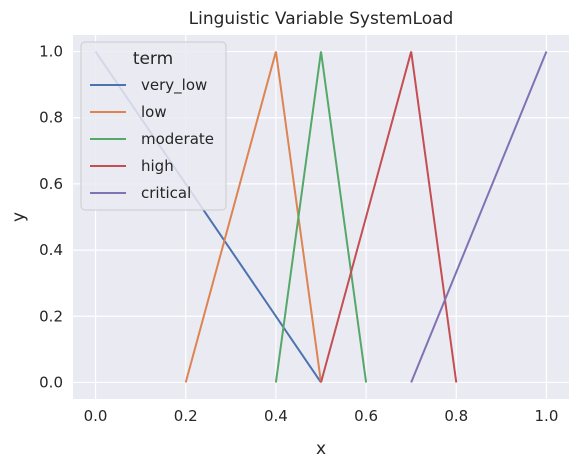  I want to click on x-tick-label: 0.8, so click(456, 416).